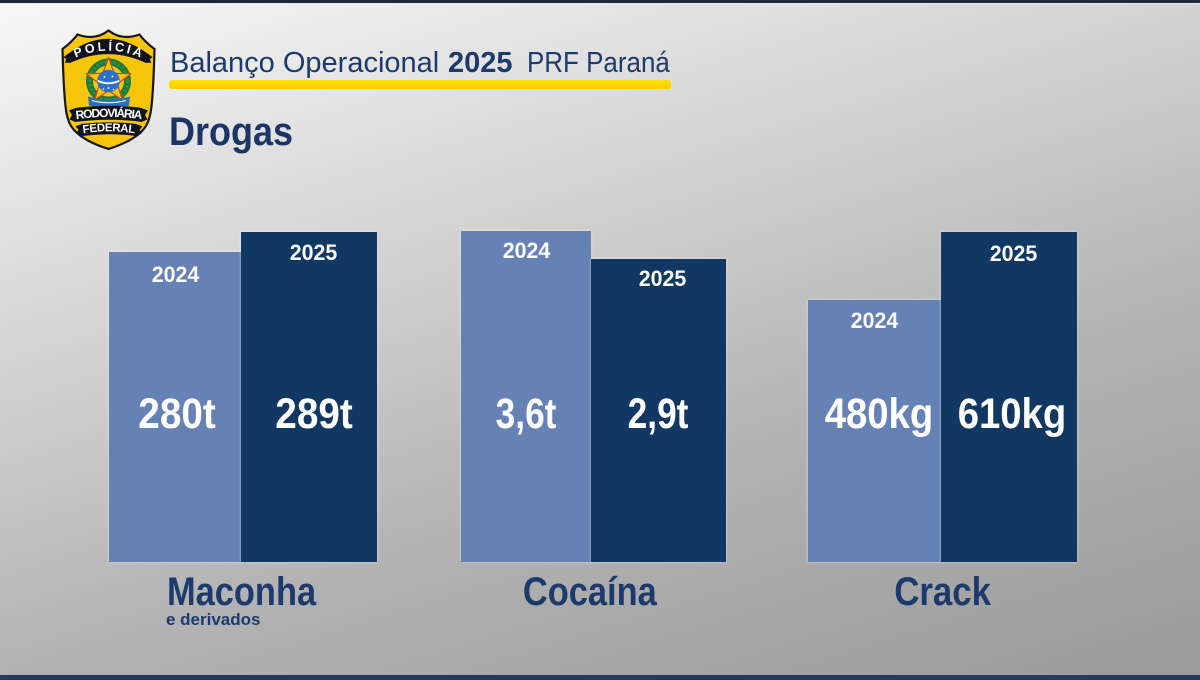  I want to click on svg-text: FEDERAL, so click(109, 129).